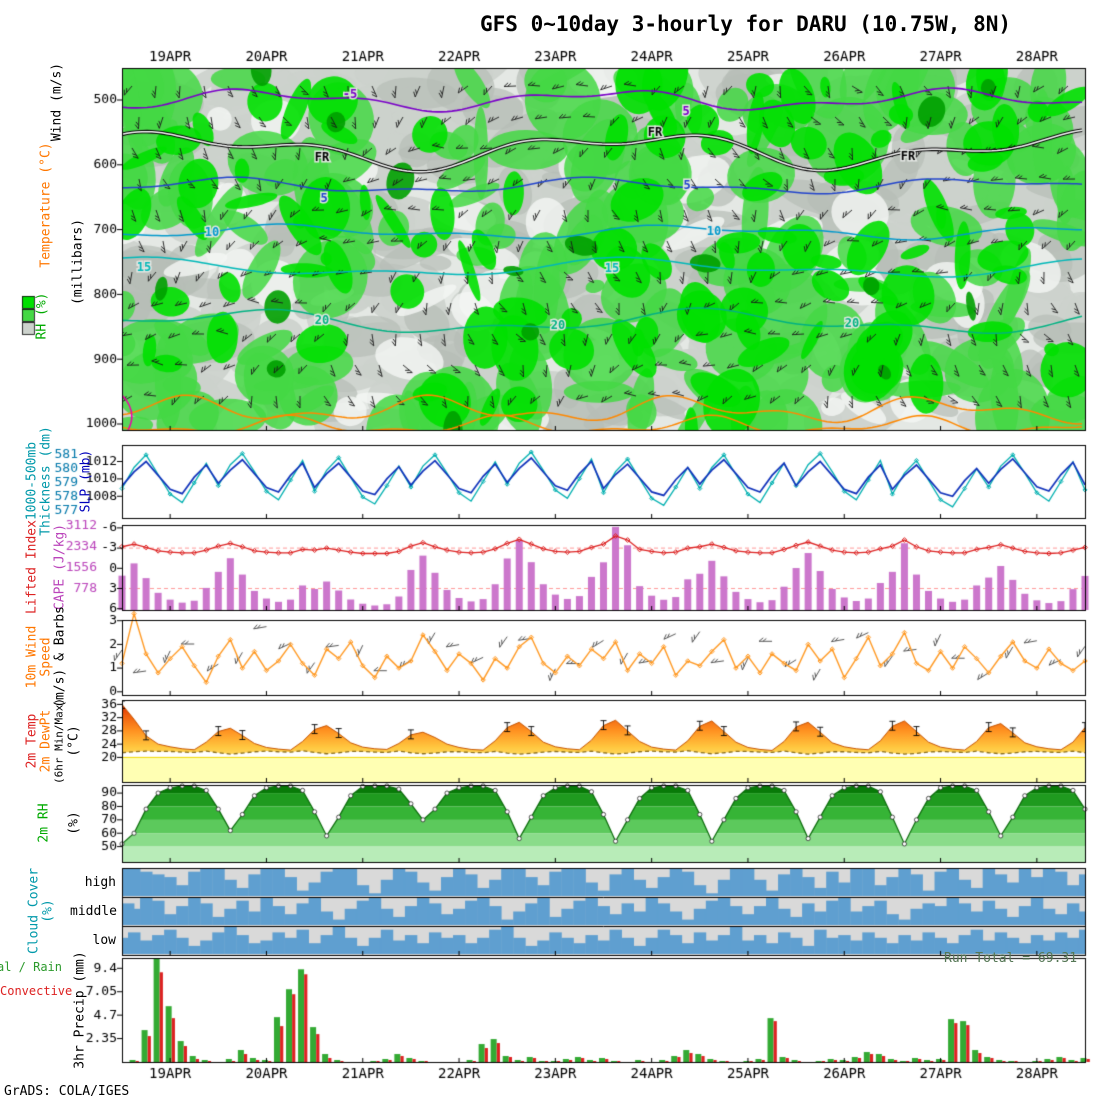 Image resolution: width=1100 pixels, height=1100 pixels. I want to click on wind10-axis-label-3: (m/s) & Barbs, so click(60, 657).